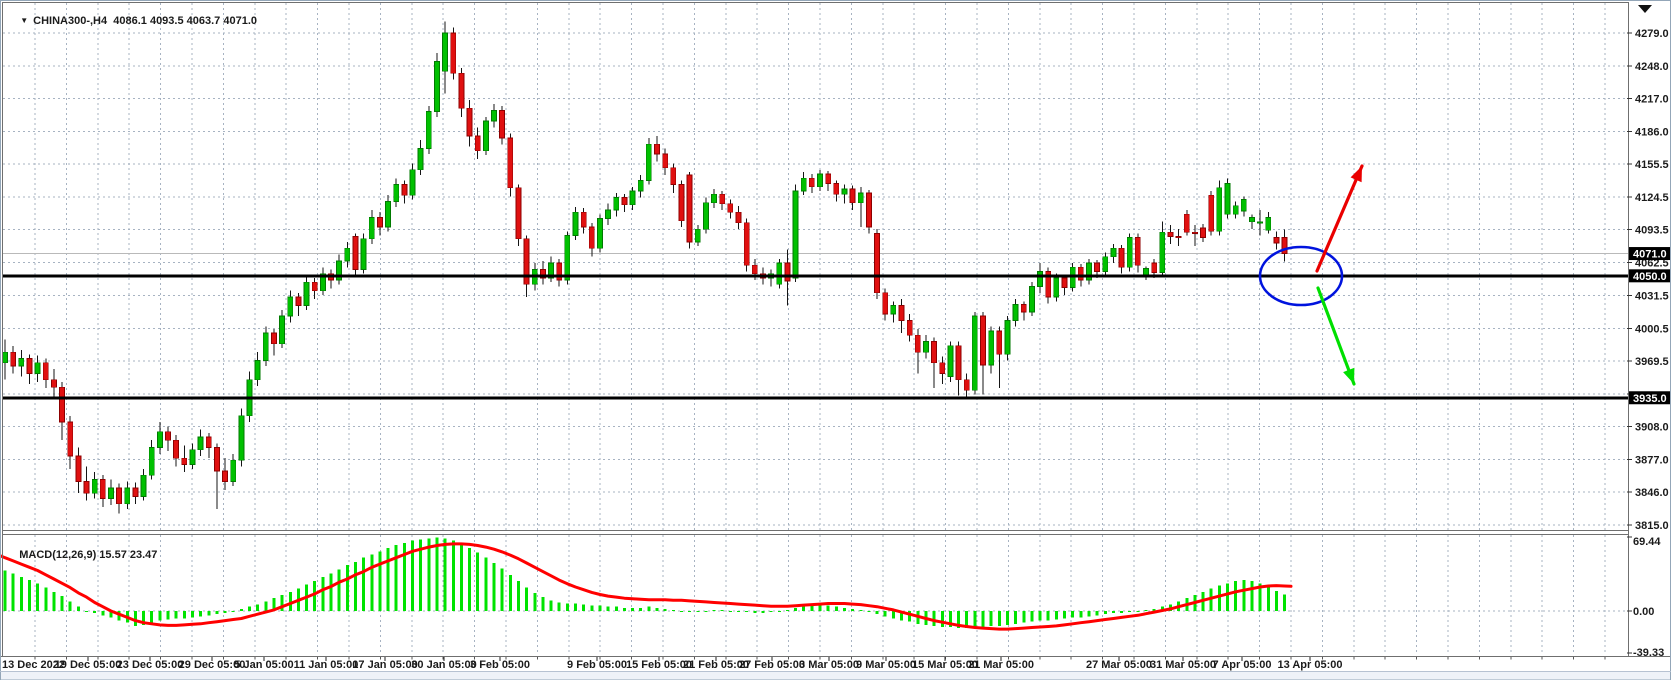 The image size is (1671, 680). What do you see at coordinates (33, 665) in the screenshot?
I see `time-tick-label: 13 Dec 2022` at bounding box center [33, 665].